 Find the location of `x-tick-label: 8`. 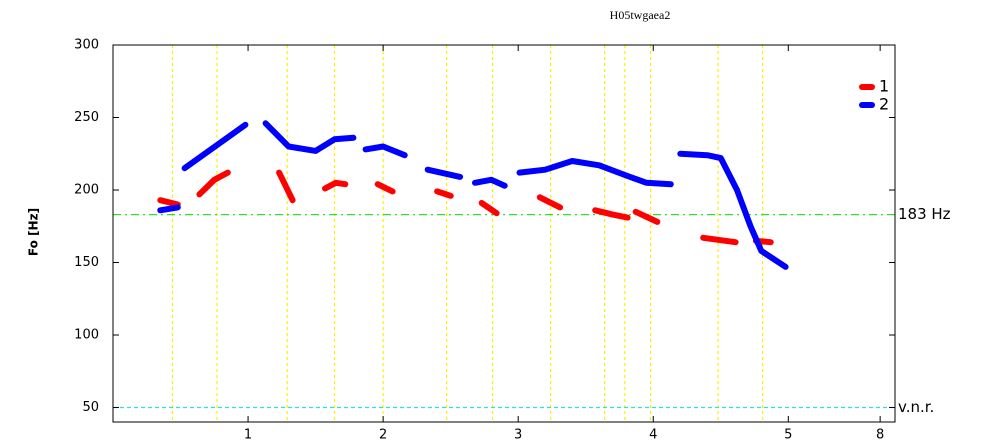

x-tick-label: 8 is located at coordinates (880, 435).